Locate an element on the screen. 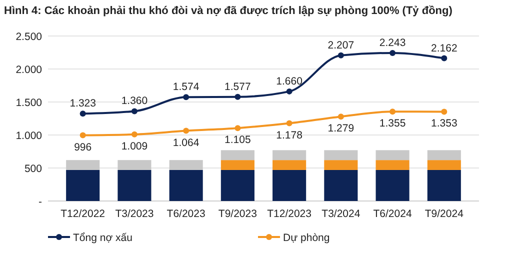 The width and height of the screenshot is (509, 271). data-label: 1.279 is located at coordinates (341, 128).